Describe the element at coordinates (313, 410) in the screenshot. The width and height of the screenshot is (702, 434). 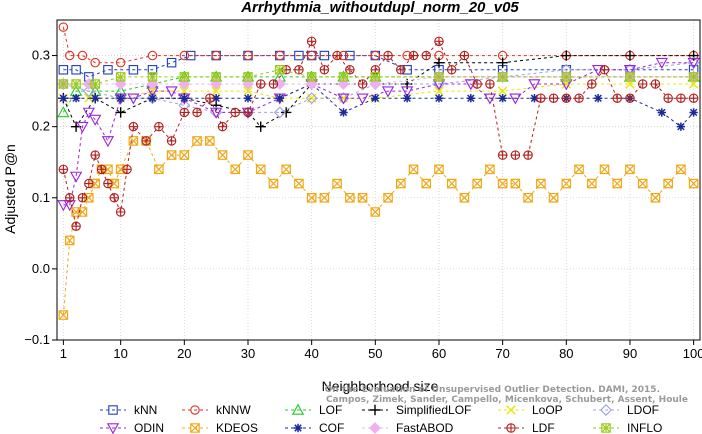
I see `legend-item-lof: LOF` at that location.